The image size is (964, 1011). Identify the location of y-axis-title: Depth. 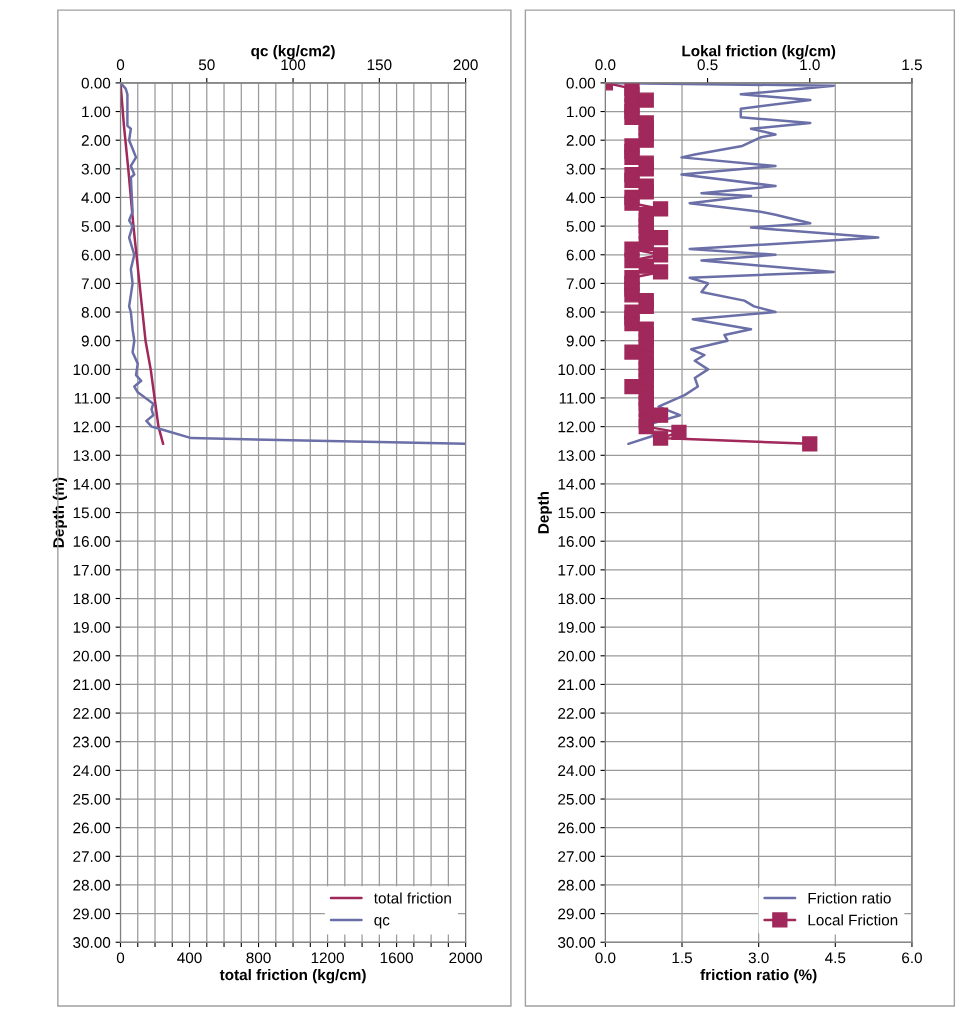
(544, 512).